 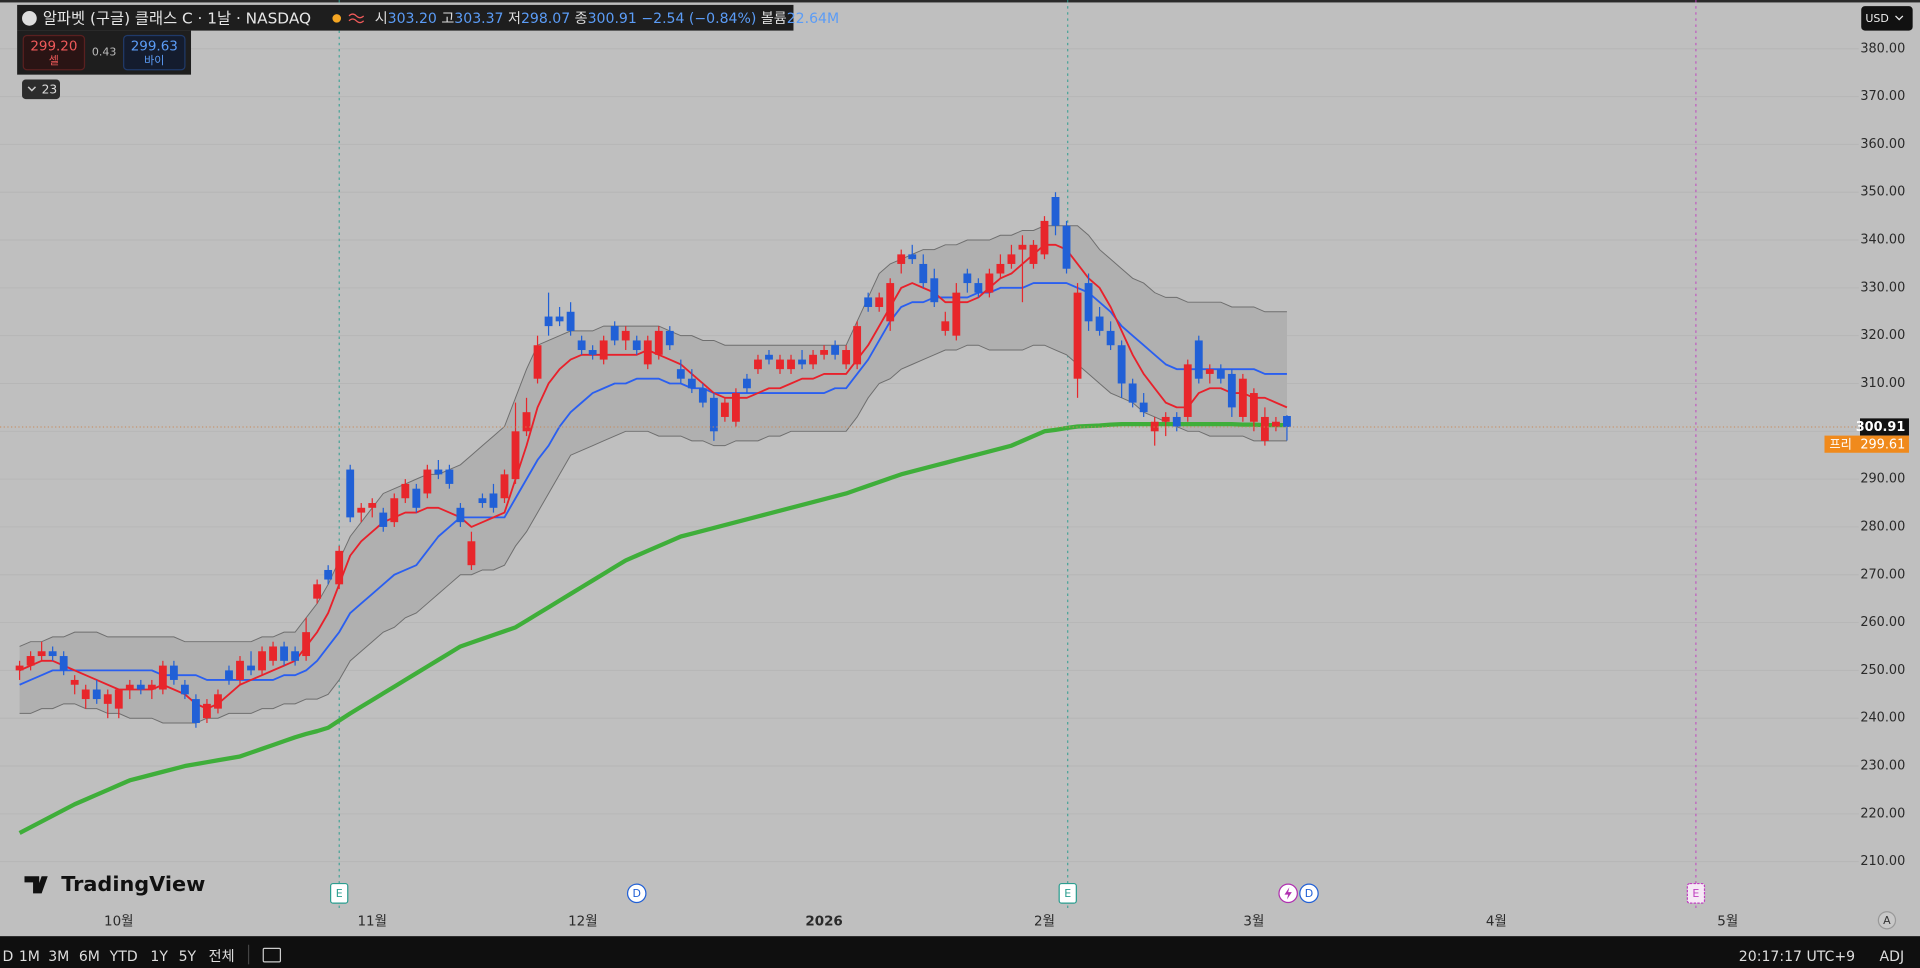 I want to click on range-button: 1Y, so click(x=159, y=957).